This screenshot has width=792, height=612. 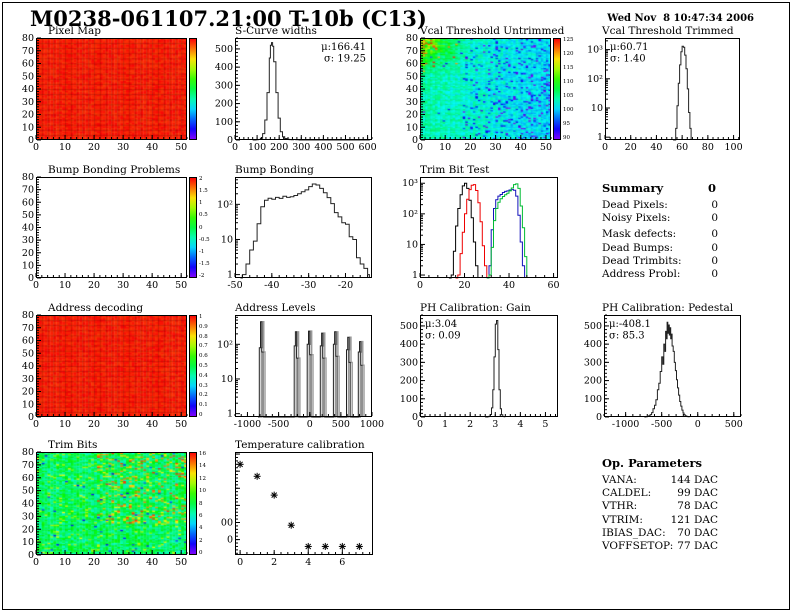 What do you see at coordinates (372, 424) in the screenshot?
I see `svg-text: 1000` at bounding box center [372, 424].